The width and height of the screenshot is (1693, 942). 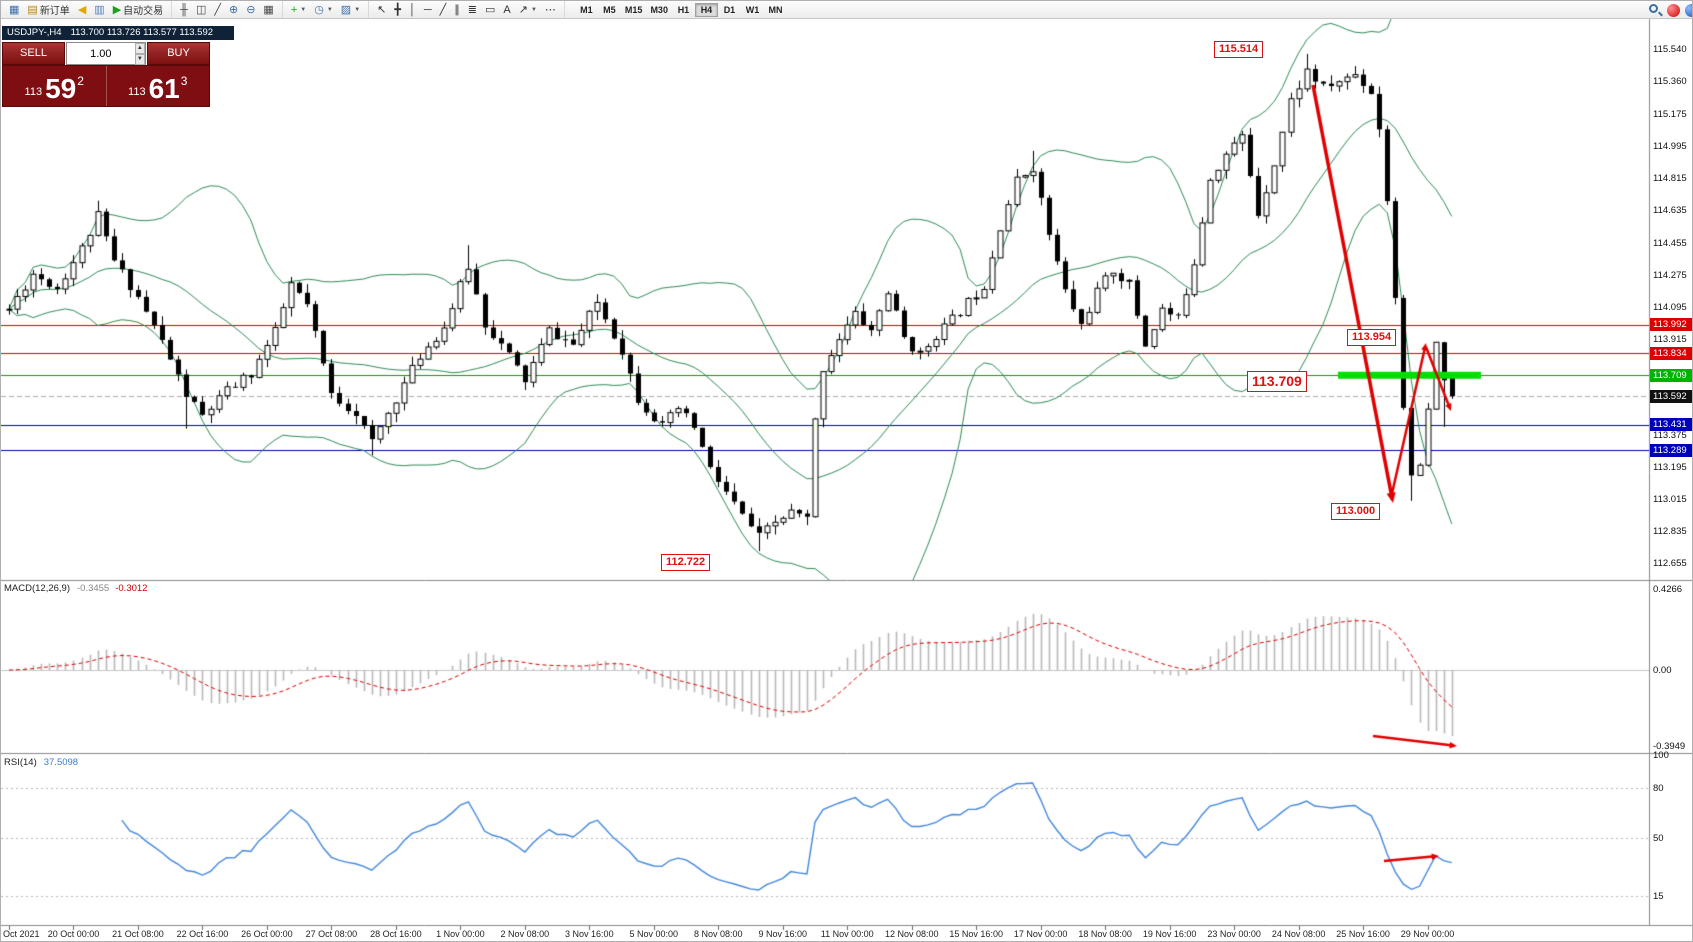 What do you see at coordinates (550, 10) in the screenshot?
I see `more-tools-icon: ⋯` at bounding box center [550, 10].